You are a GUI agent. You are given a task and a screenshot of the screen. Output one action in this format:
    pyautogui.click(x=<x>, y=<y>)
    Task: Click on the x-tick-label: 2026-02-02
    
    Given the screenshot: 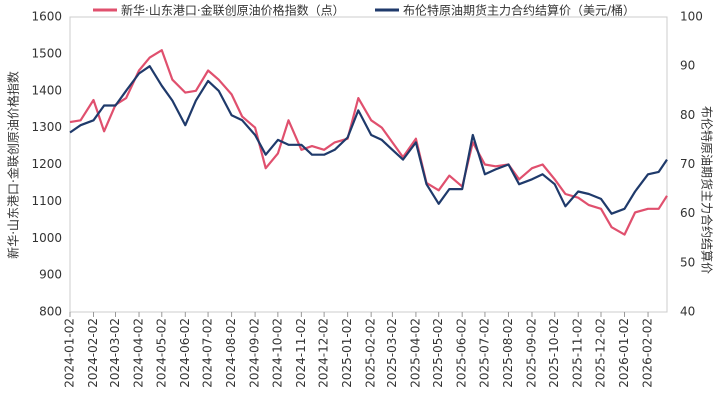 What is the action you would take?
    pyautogui.click(x=648, y=353)
    